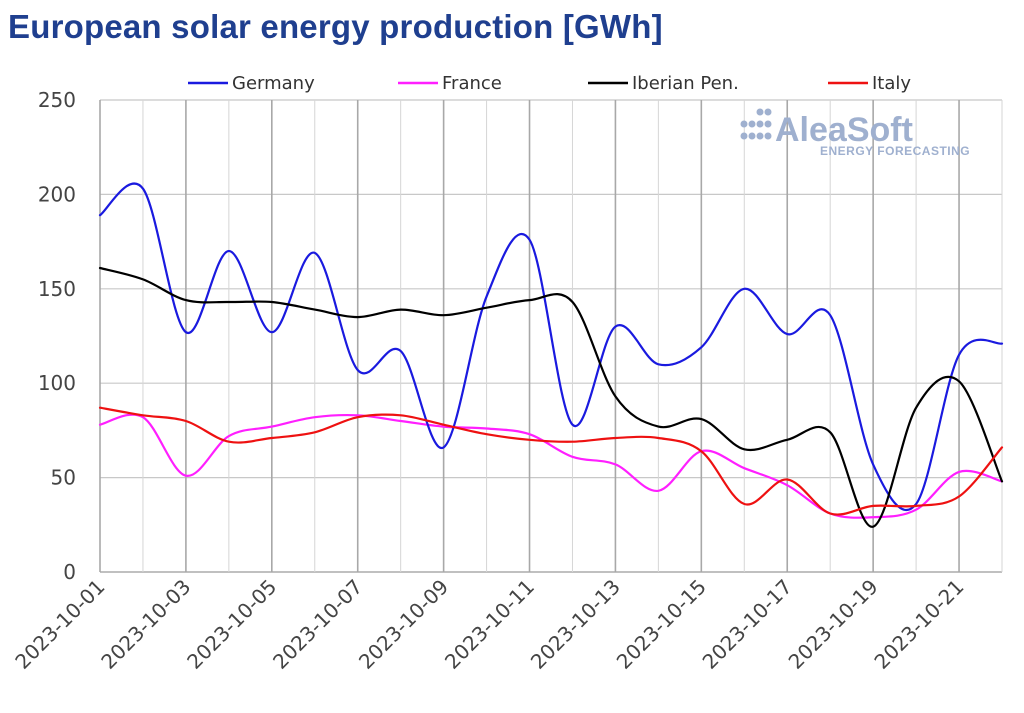  I want to click on legend-label-iberian-pen: Iberian Pen., so click(685, 83).